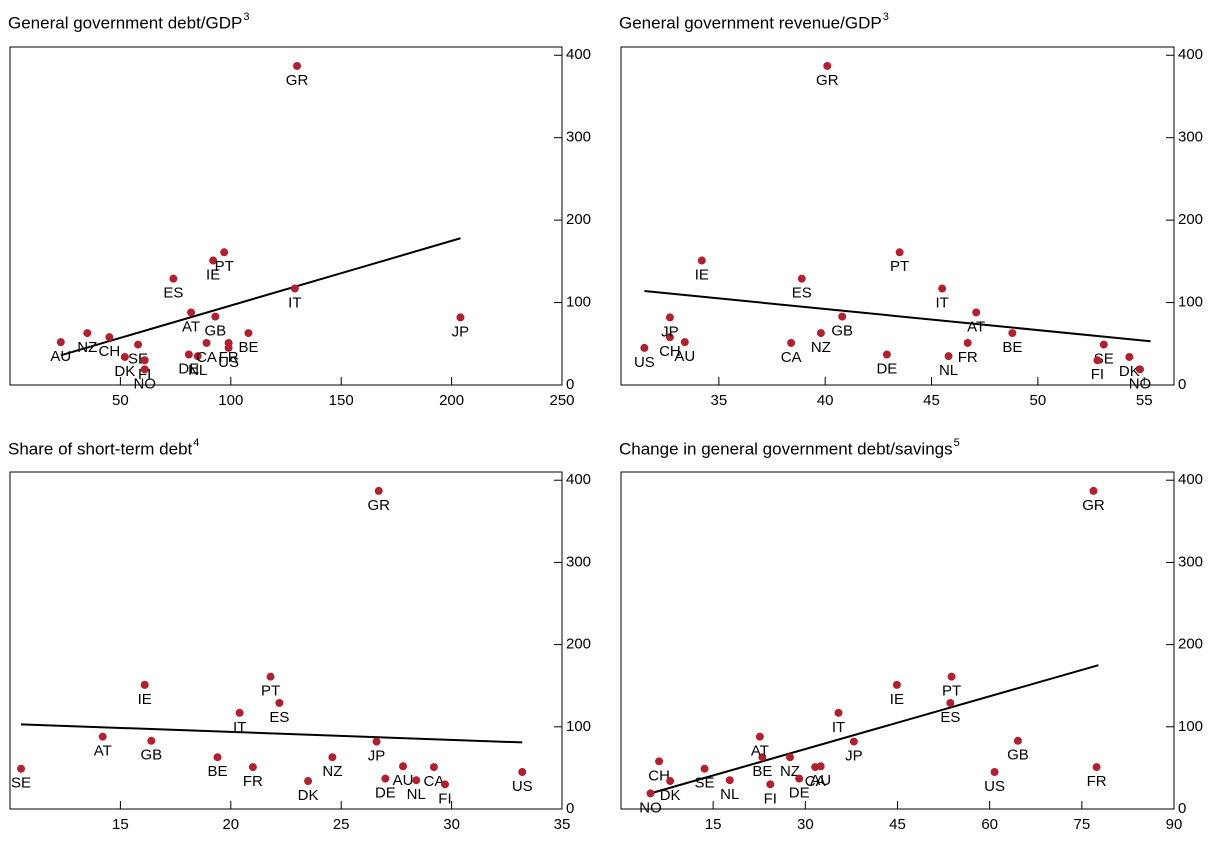 This screenshot has width=1229, height=842. I want to click on x-tick-label: 15, so click(713, 824).